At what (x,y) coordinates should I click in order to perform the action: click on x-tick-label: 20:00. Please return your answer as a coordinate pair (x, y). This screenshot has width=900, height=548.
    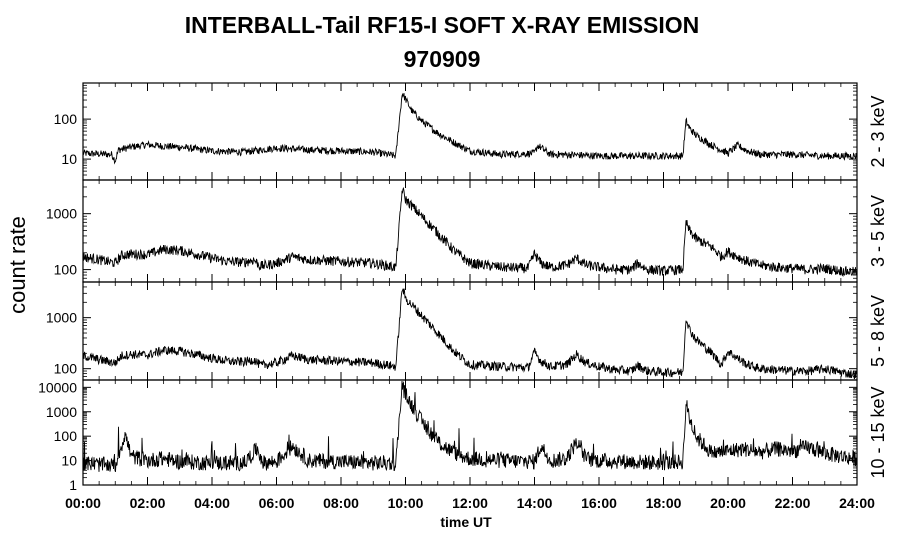
    Looking at the image, I should click on (728, 503).